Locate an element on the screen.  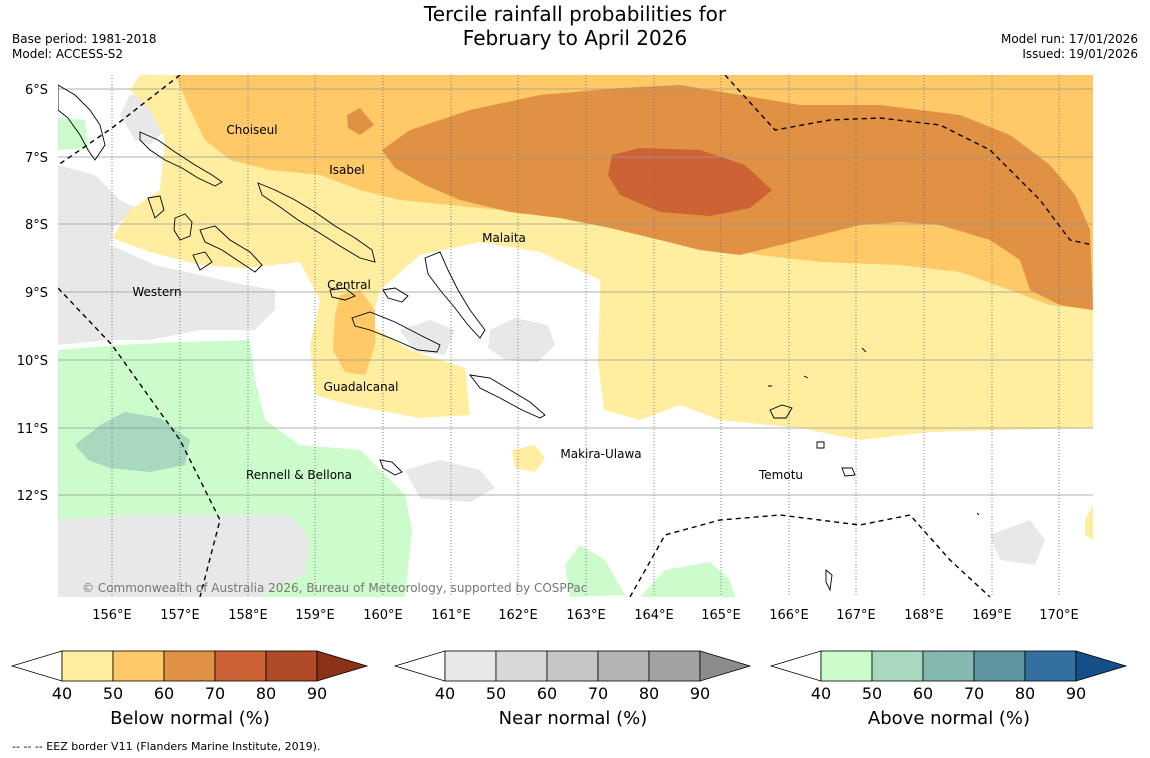
bougainville-coast is located at coordinates (82, 122).